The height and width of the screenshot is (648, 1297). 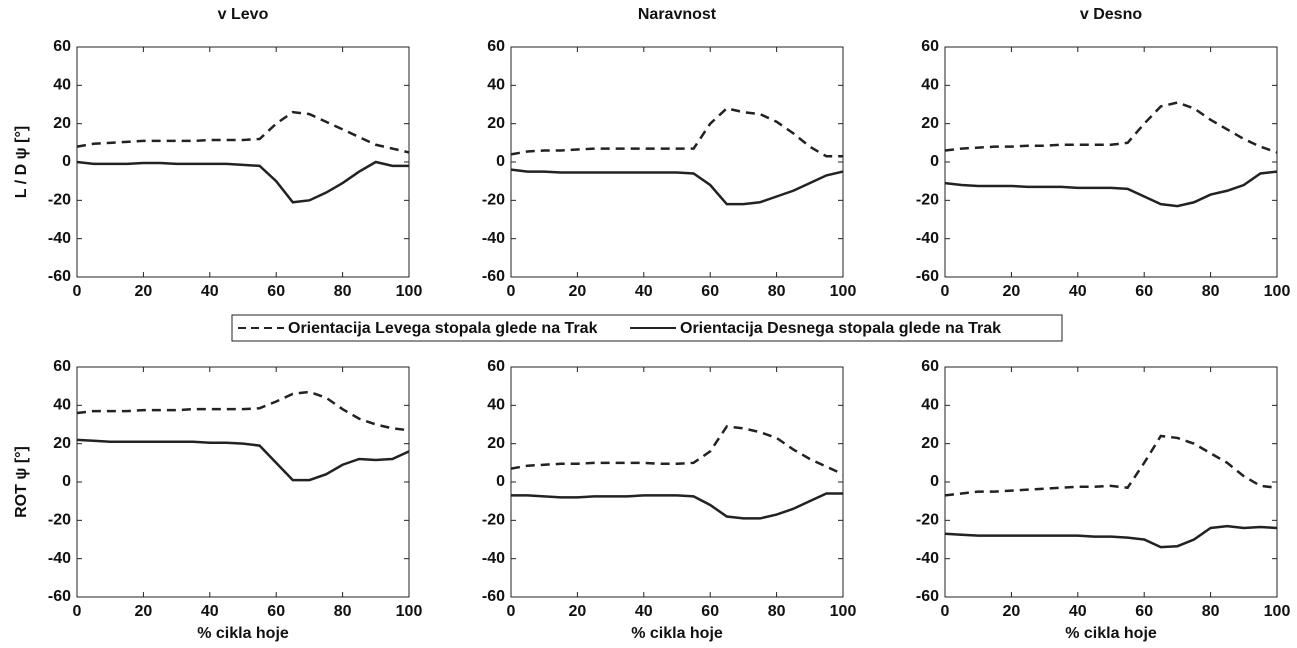 I want to click on y-axis-label: ROT ψ [°], so click(x=21, y=482).